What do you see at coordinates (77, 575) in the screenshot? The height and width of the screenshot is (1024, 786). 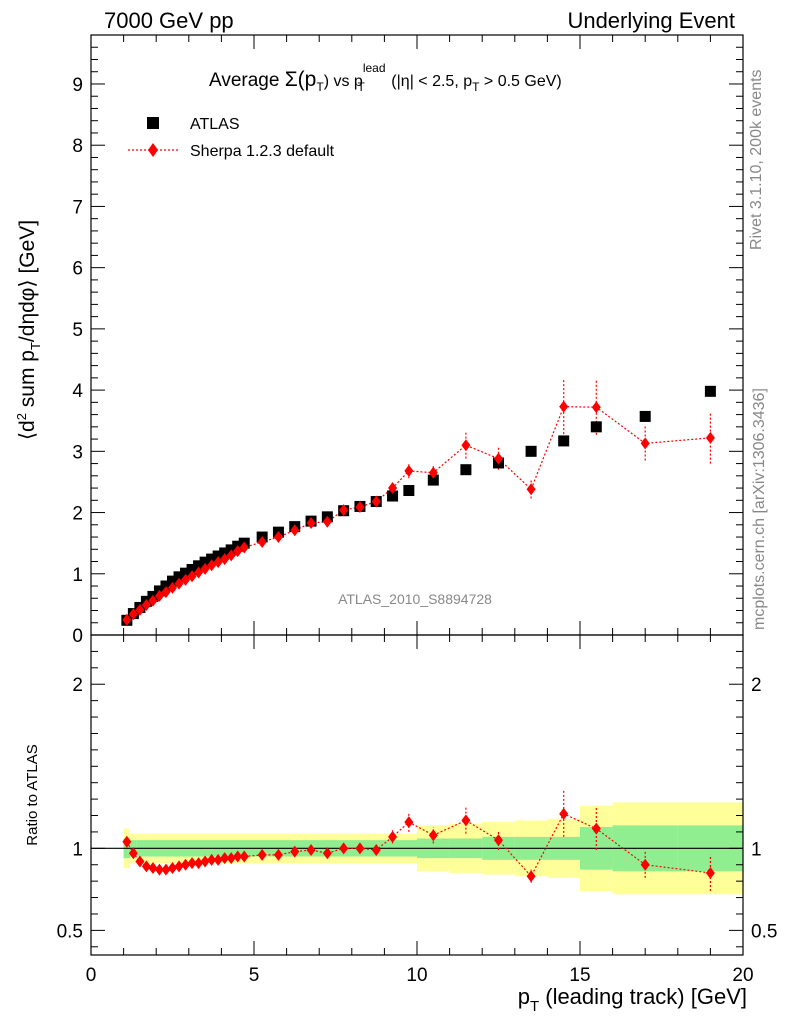 I see `main-ytick-label: 1` at bounding box center [77, 575].